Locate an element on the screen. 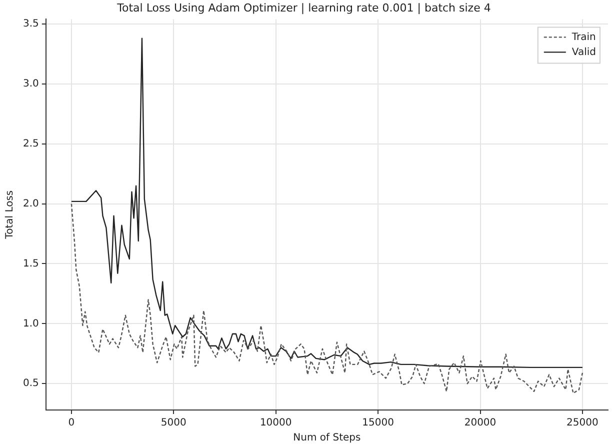 The height and width of the screenshot is (444, 612). legend-label: Train is located at coordinates (583, 37).